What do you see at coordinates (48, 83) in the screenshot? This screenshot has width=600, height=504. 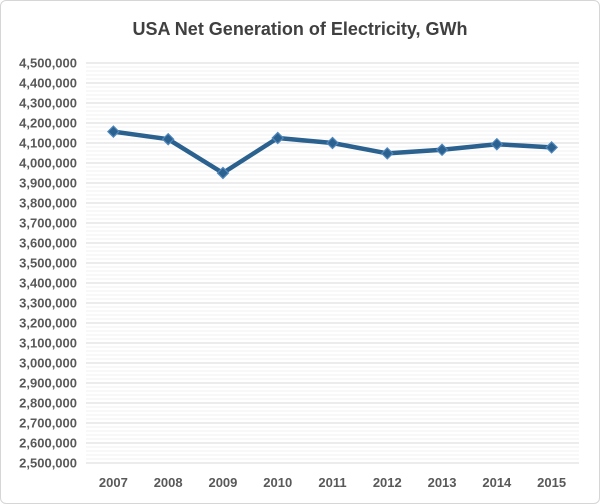 I see `y-axis-tick-label: 4,400,000` at bounding box center [48, 83].